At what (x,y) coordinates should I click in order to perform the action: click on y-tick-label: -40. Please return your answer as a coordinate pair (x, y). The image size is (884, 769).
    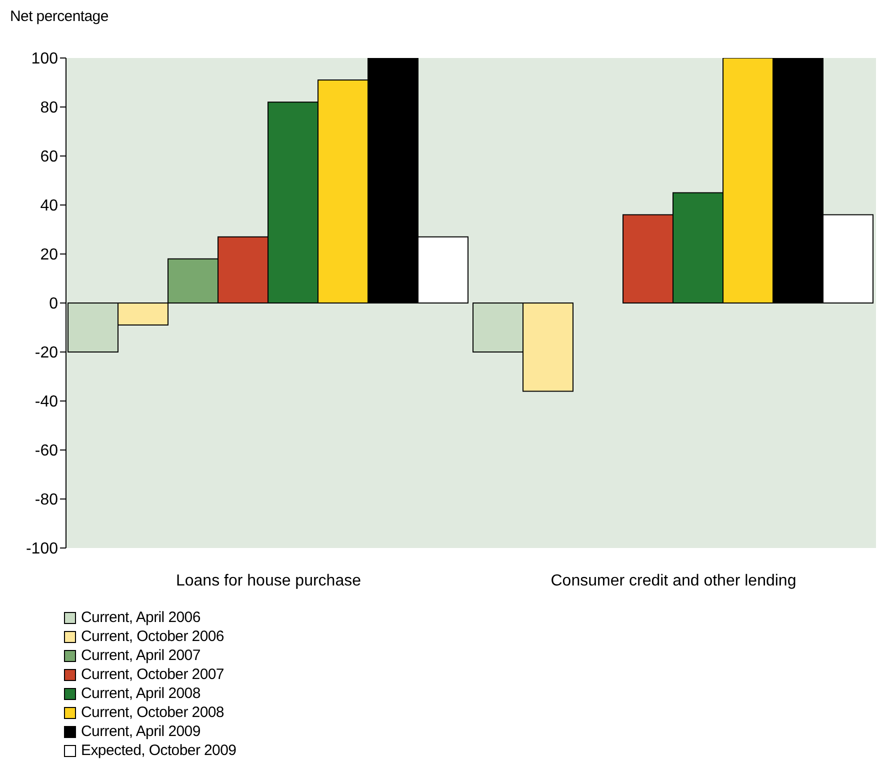
    Looking at the image, I should click on (46, 402).